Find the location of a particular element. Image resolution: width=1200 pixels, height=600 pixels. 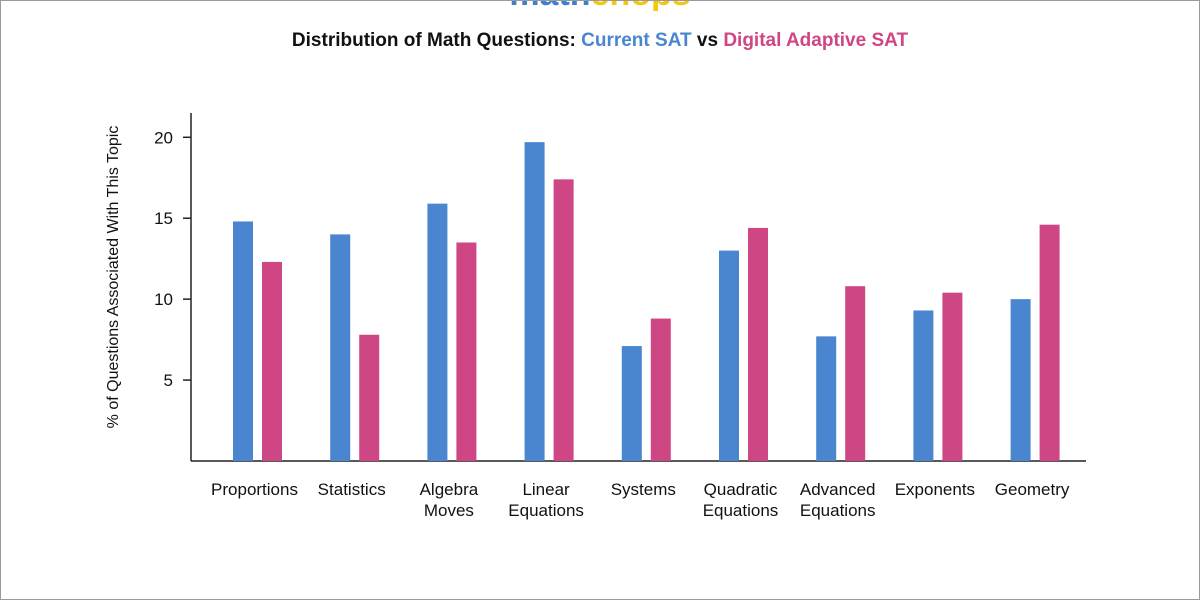

category-label-5-line-0: Quadratic is located at coordinates (741, 489).